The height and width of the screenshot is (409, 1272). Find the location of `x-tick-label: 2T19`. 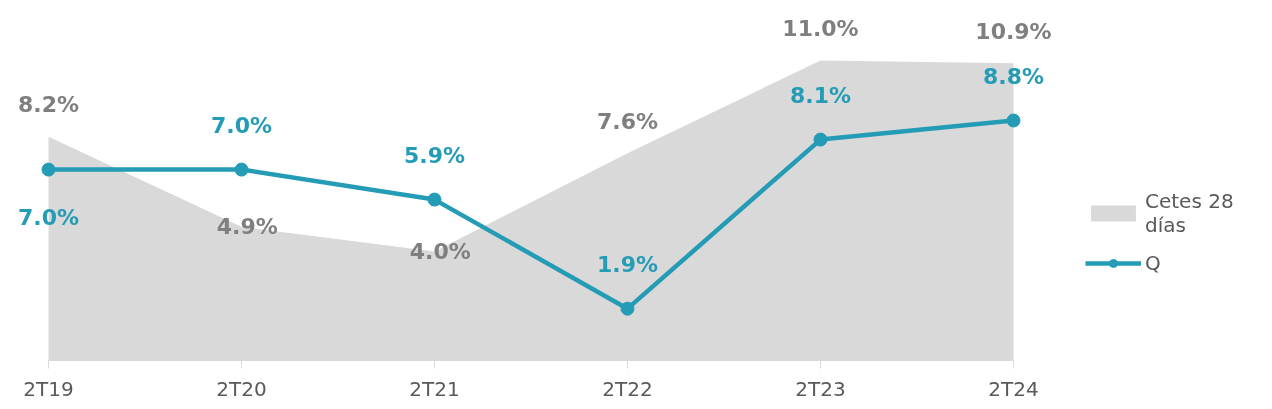

x-tick-label: 2T19 is located at coordinates (48, 388).